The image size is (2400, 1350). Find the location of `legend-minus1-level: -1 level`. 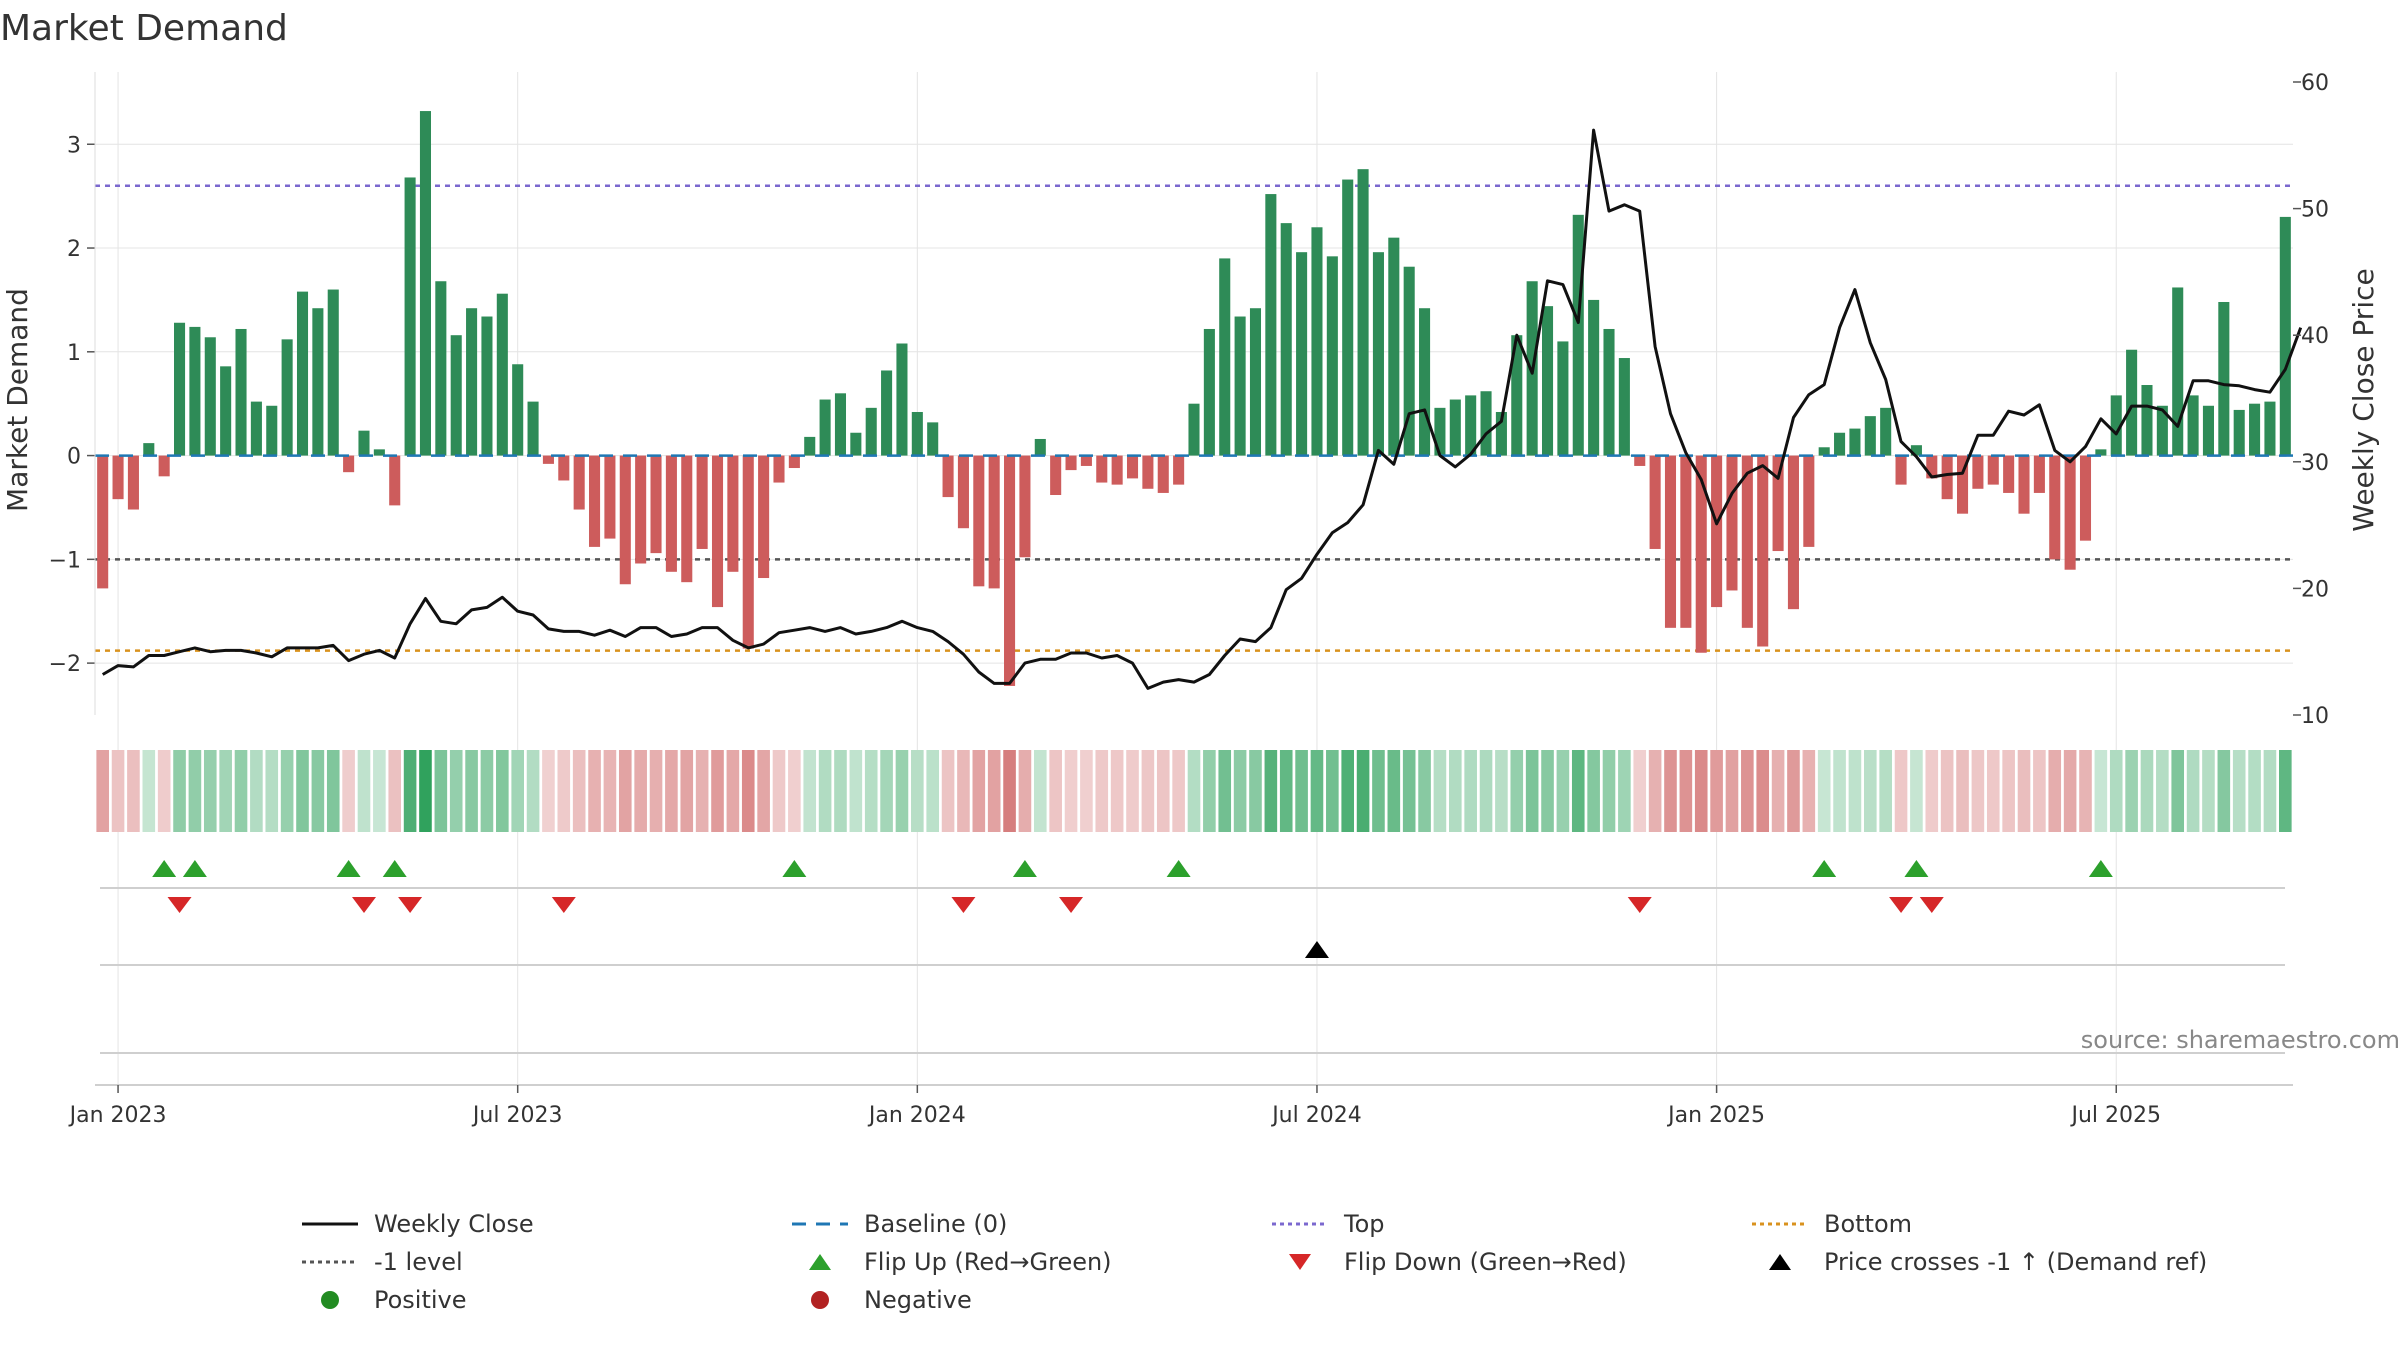

legend-minus1-level: -1 level is located at coordinates (381, 1262).